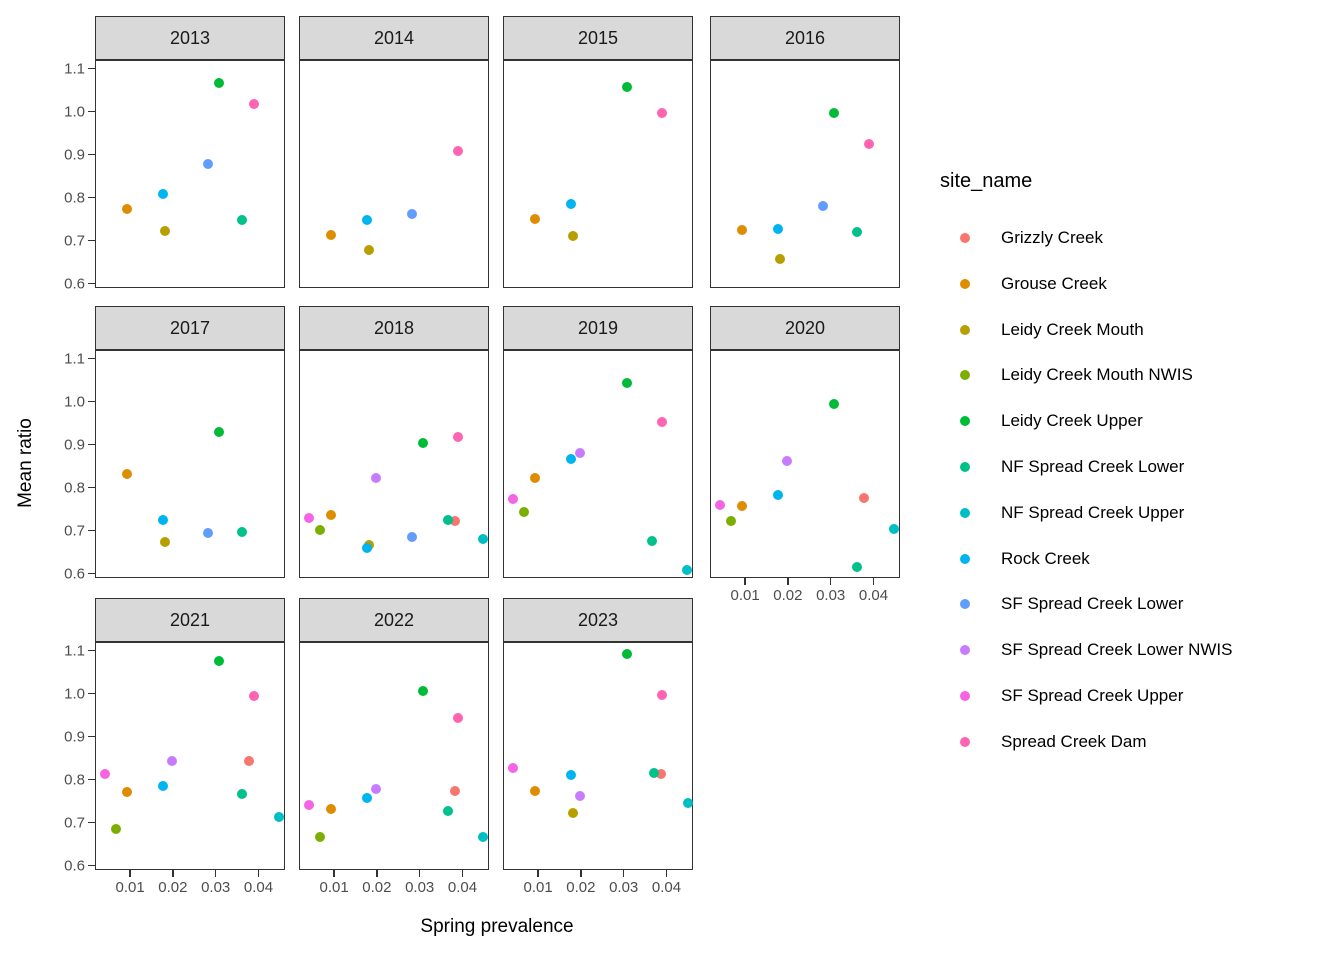 Image resolution: width=1344 pixels, height=960 pixels. I want to click on legend-label: SF Spread Creek Upper, so click(1092, 695).